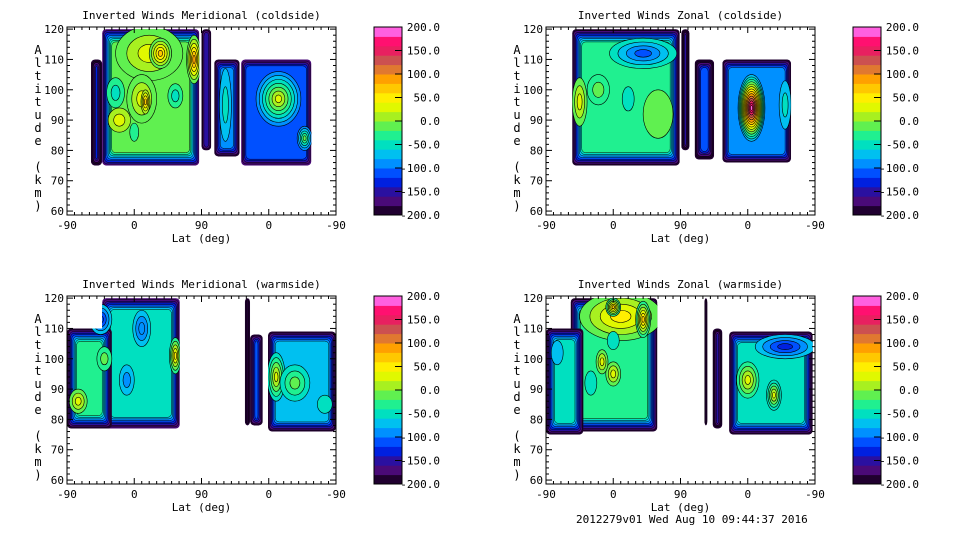 The image size is (960, 540). What do you see at coordinates (692, 519) in the screenshot?
I see `timestamp-footer: 2012279v01 Wed Aug 10 09:44:37 2016` at bounding box center [692, 519].